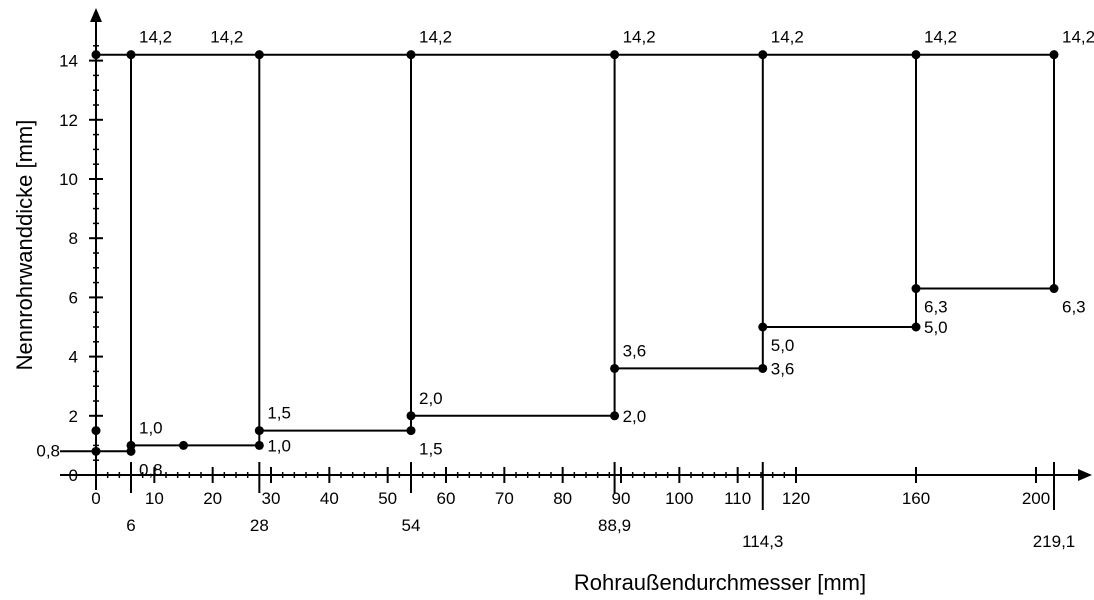 The width and height of the screenshot is (1094, 600). What do you see at coordinates (212, 498) in the screenshot?
I see `x-tick-label: 20` at bounding box center [212, 498].